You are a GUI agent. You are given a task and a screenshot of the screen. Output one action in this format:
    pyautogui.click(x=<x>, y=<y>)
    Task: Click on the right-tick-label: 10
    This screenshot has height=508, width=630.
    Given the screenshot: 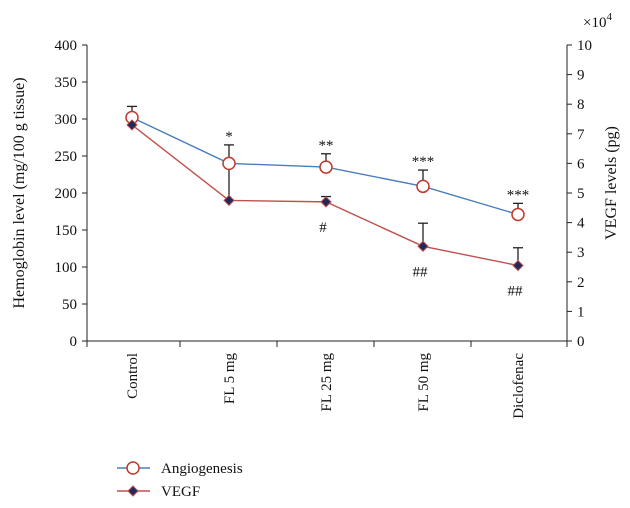 What is the action you would take?
    pyautogui.click(x=584, y=46)
    